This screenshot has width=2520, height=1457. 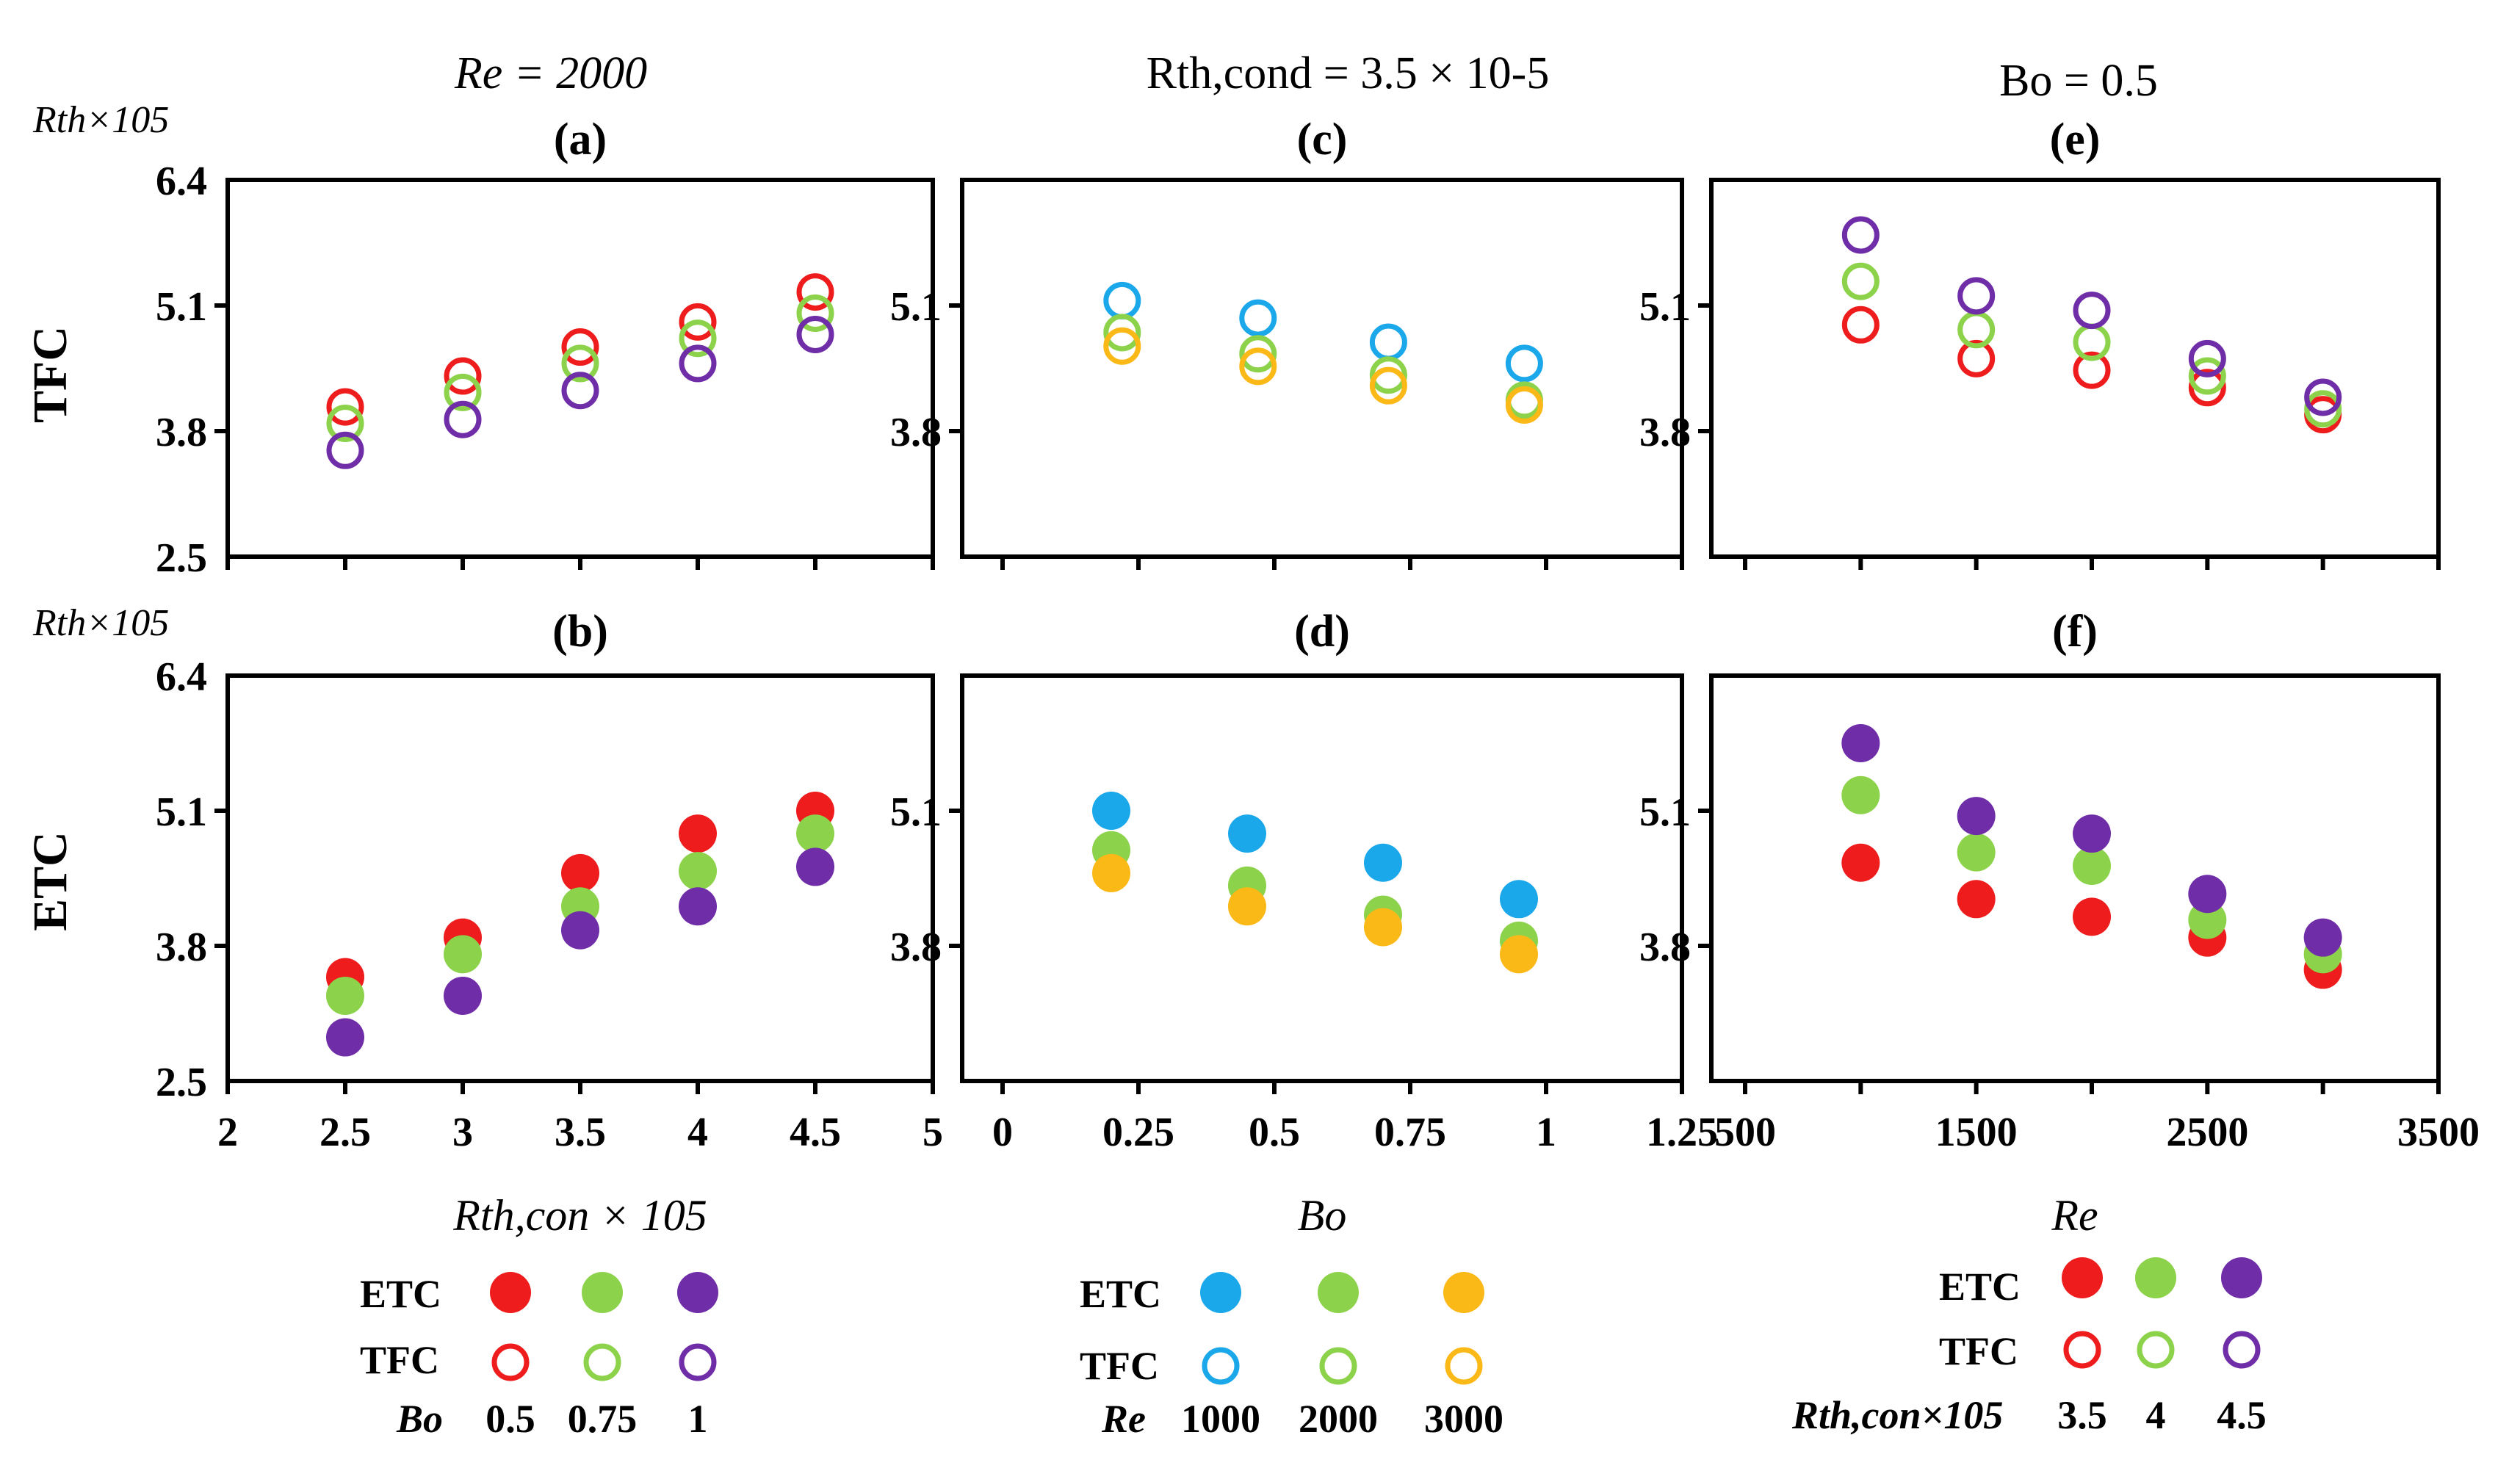 What do you see at coordinates (1322, 1215) in the screenshot?
I see `x-axis-label-d: Bo` at bounding box center [1322, 1215].